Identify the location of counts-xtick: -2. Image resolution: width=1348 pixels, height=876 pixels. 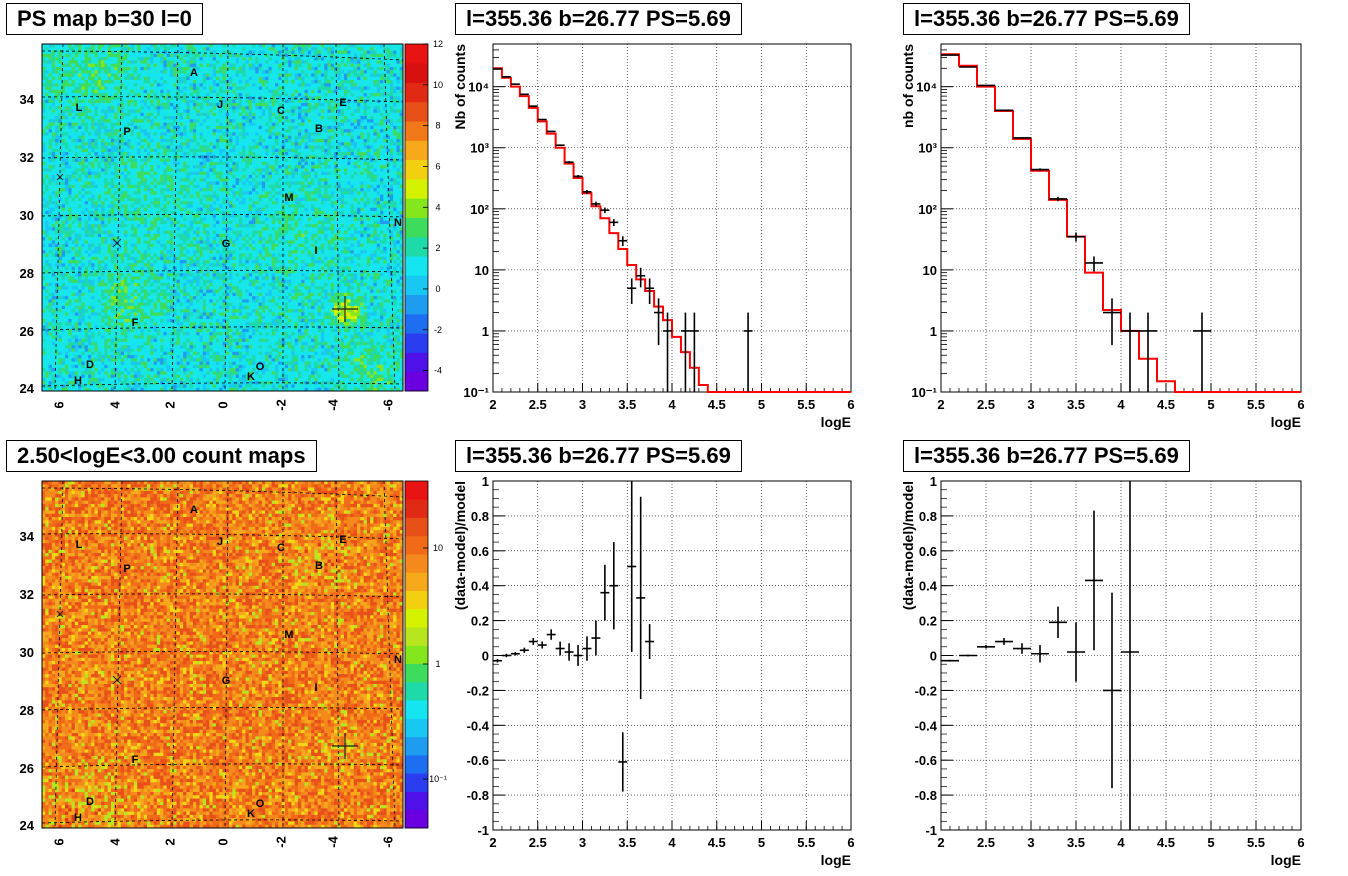
(280, 842).